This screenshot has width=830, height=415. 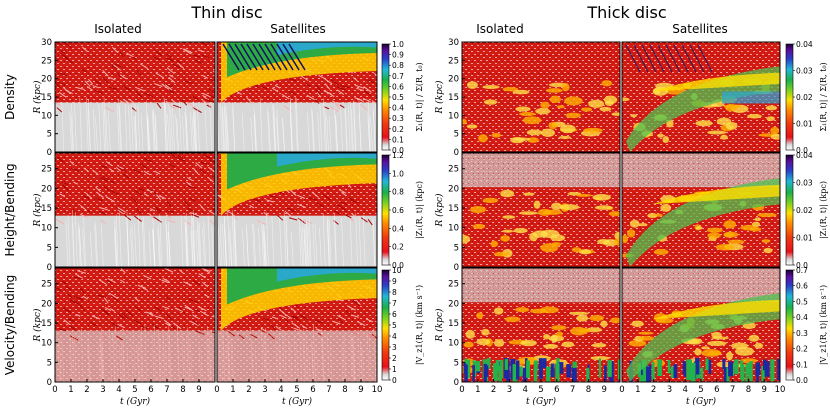 What do you see at coordinates (226, 12) in the screenshot?
I see `group-title: Thin disc` at bounding box center [226, 12].